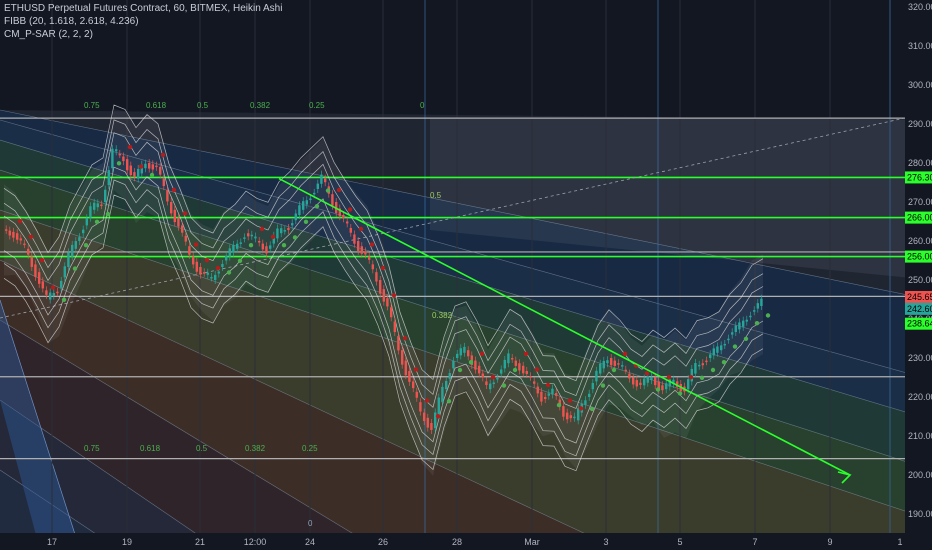 This screenshot has height=550, width=932. Describe the element at coordinates (918, 275) in the screenshot. I see `price-axis-bg` at that location.